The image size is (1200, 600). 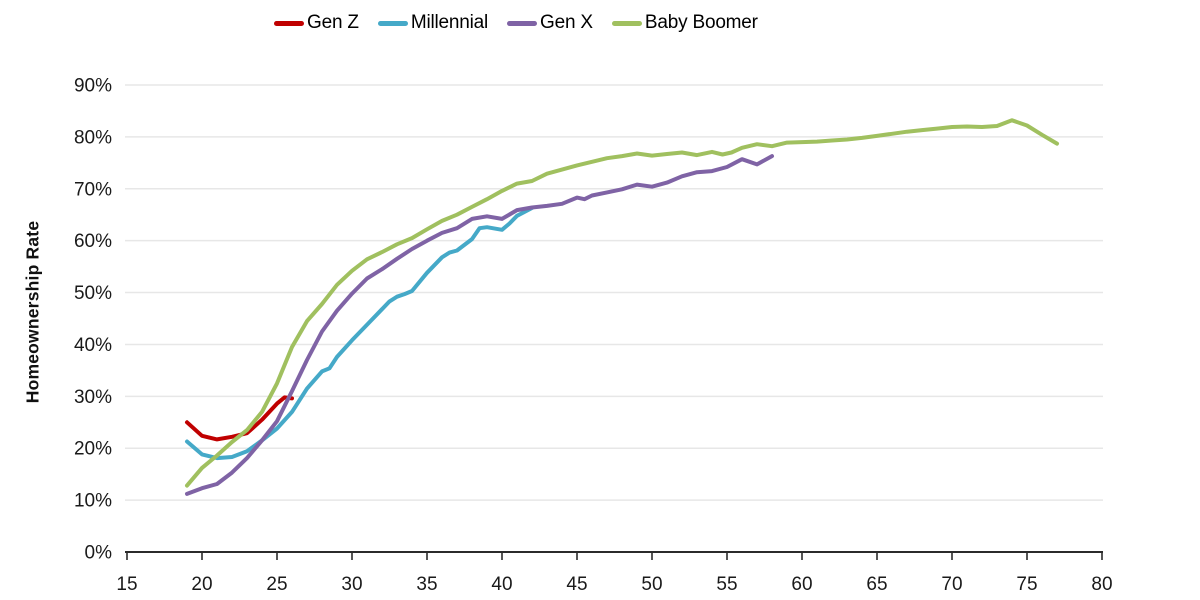 I want to click on legend-swatch-millennial, so click(x=392, y=23).